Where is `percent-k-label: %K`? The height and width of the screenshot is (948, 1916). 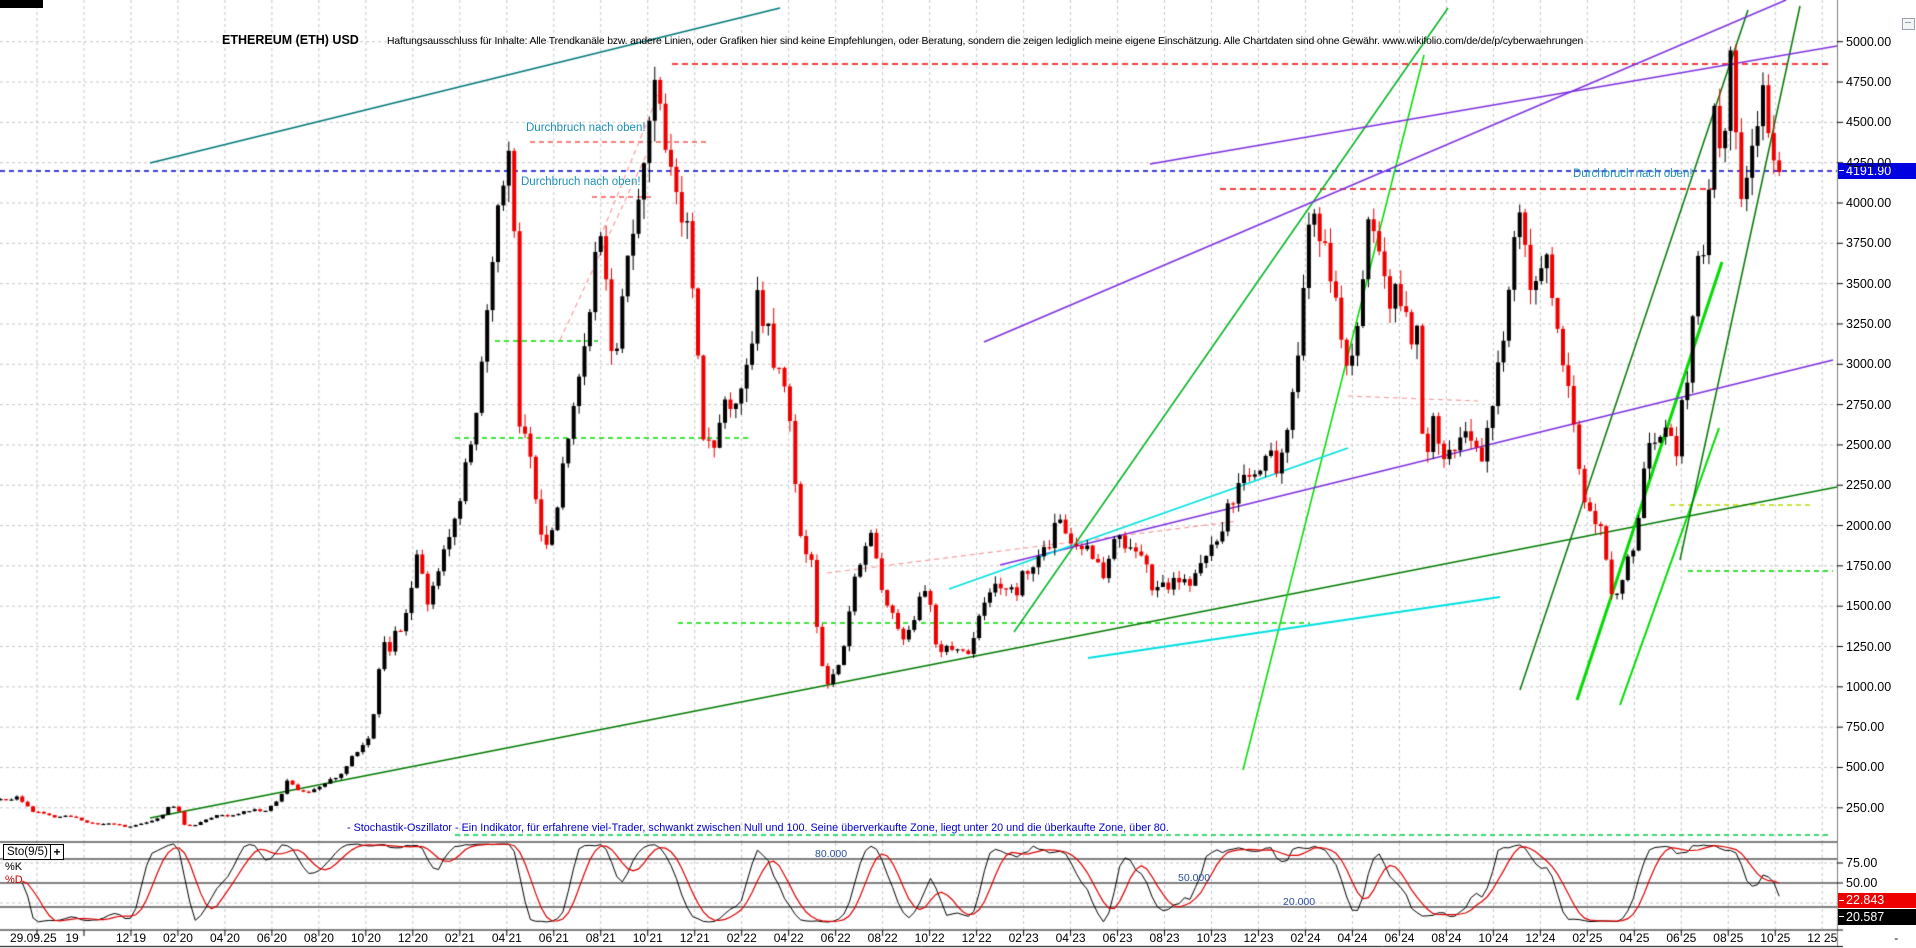 percent-k-label: %K is located at coordinates (14, 867).